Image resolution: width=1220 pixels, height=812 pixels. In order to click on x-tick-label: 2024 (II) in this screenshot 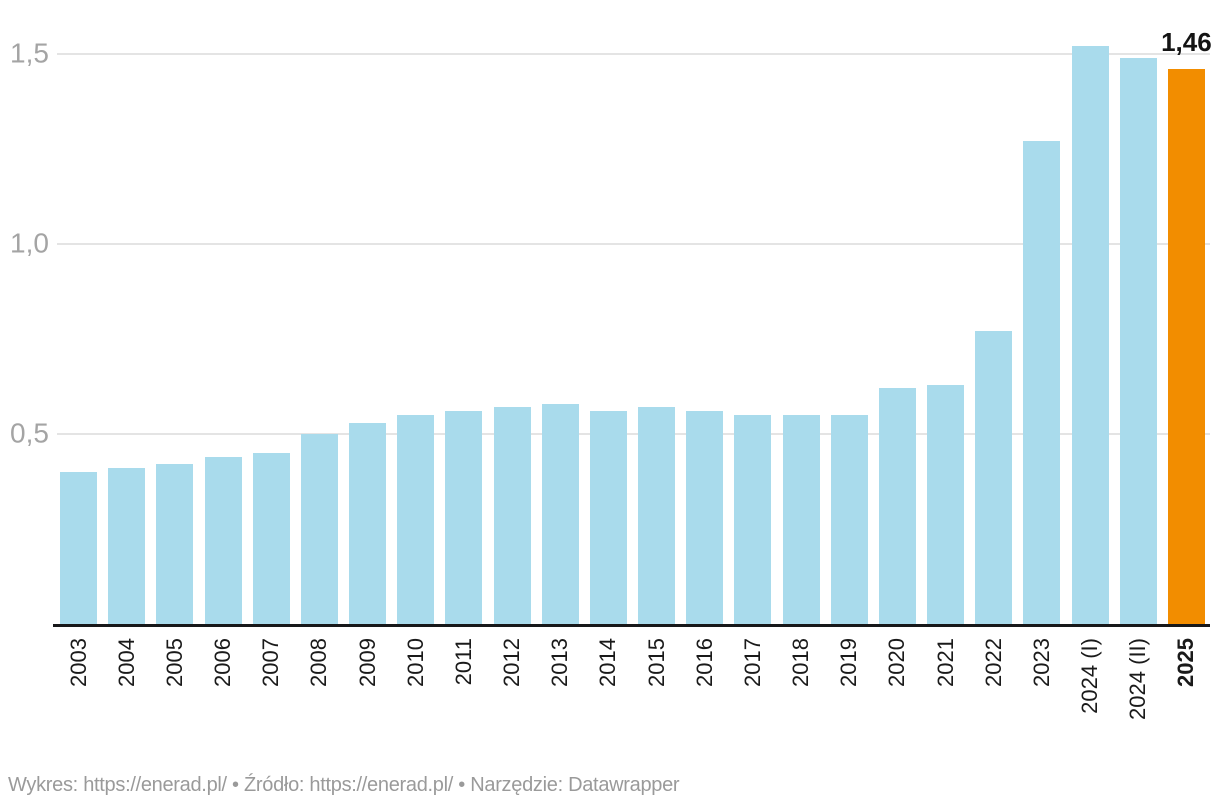, I will do `click(1138, 679)`.